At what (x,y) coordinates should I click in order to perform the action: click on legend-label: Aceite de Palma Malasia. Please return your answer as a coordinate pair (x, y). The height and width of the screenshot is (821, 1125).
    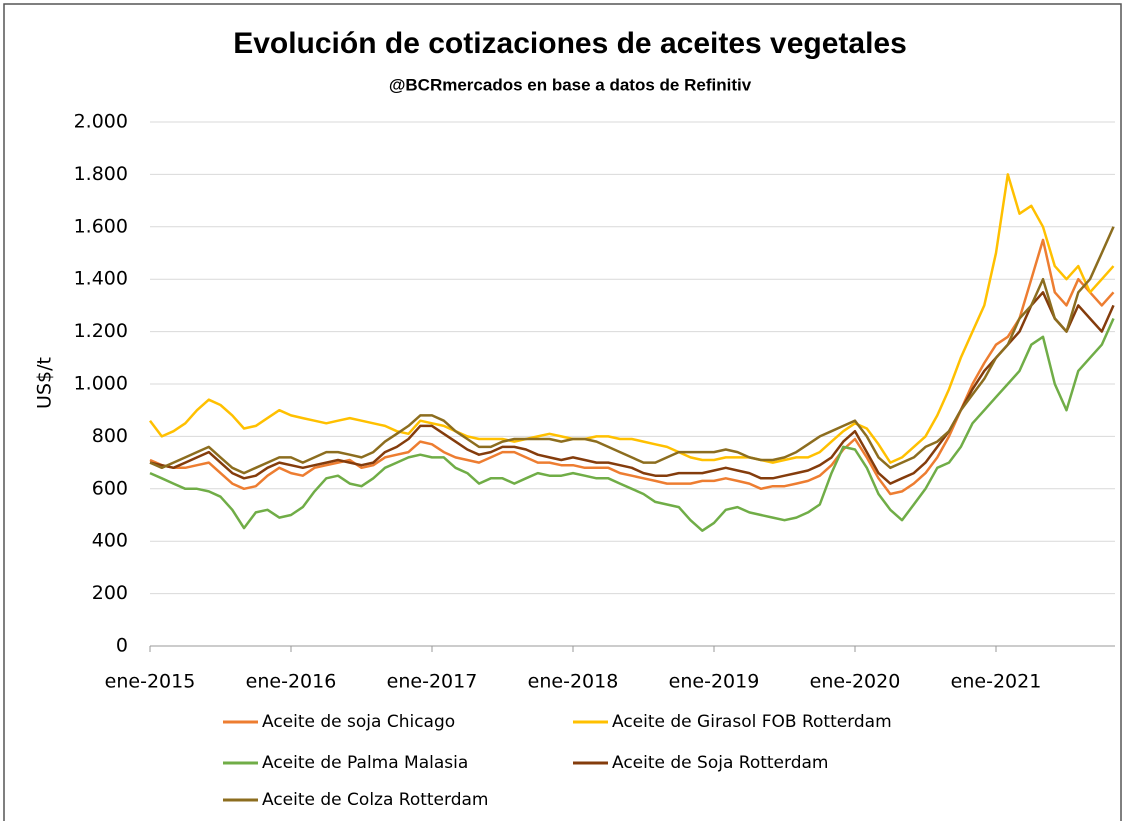
    Looking at the image, I should click on (365, 763).